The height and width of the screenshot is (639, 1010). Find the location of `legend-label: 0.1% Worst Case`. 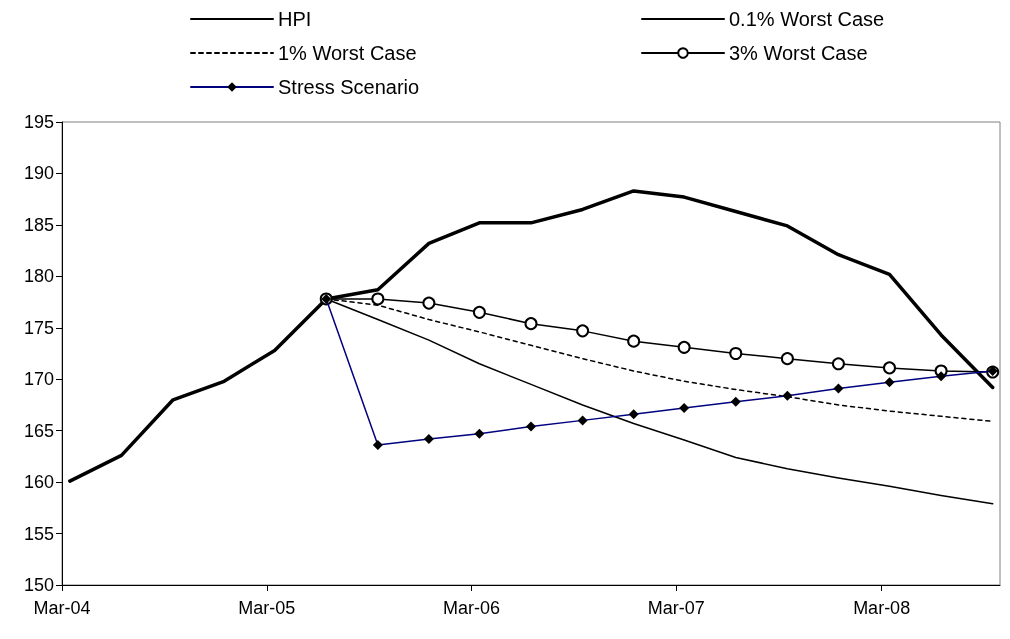

legend-label: 0.1% Worst Case is located at coordinates (807, 19).